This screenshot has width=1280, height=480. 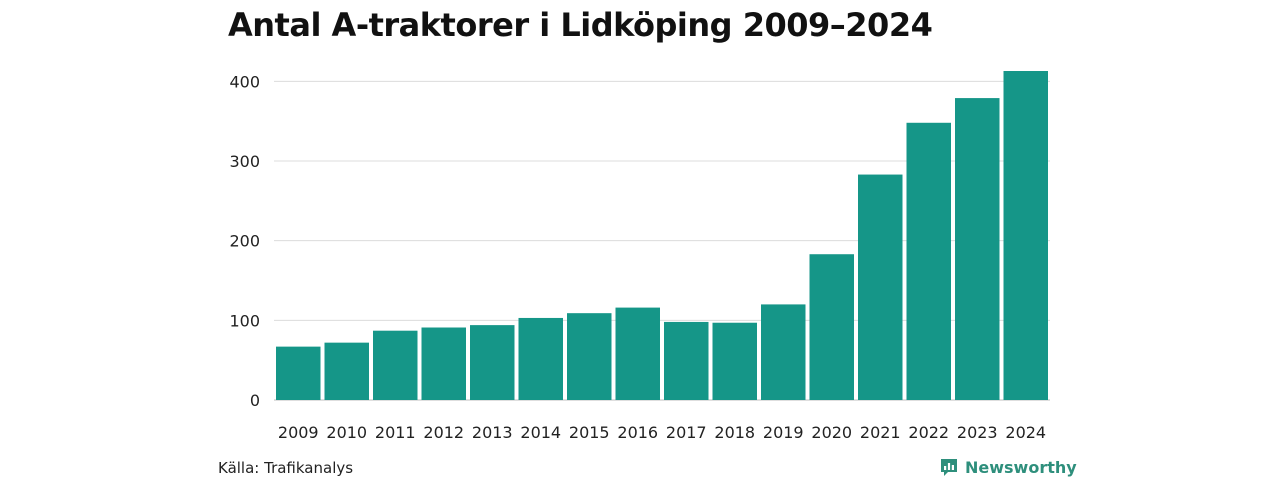 What do you see at coordinates (977, 432) in the screenshot?
I see `x-tick-label: 2023` at bounding box center [977, 432].